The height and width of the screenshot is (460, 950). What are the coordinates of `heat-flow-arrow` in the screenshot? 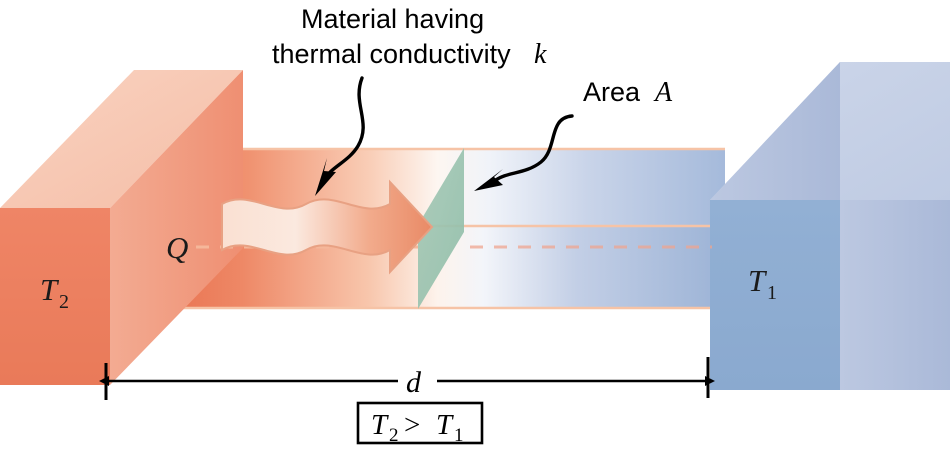 It's located at (327, 227).